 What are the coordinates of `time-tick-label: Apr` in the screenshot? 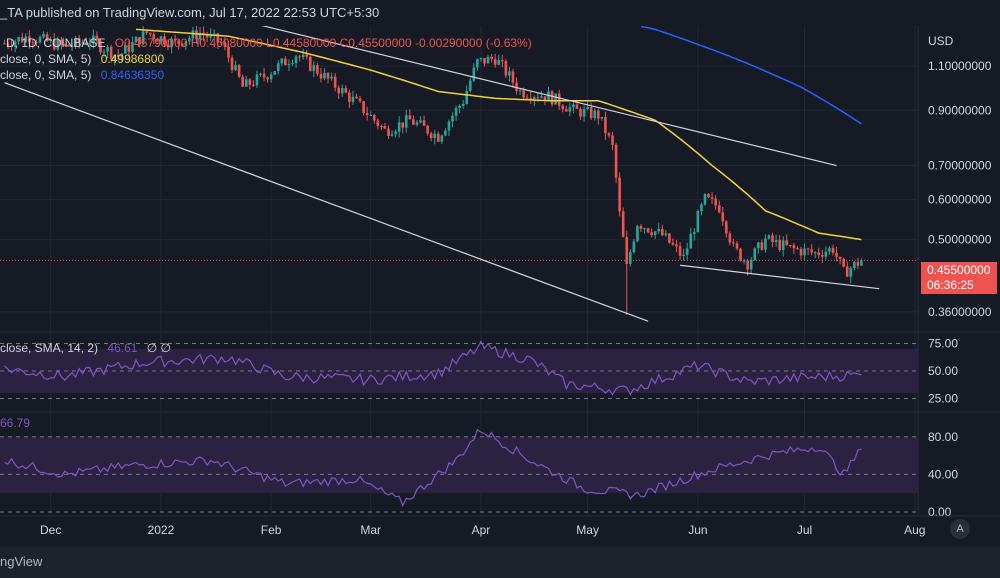 It's located at (481, 530).